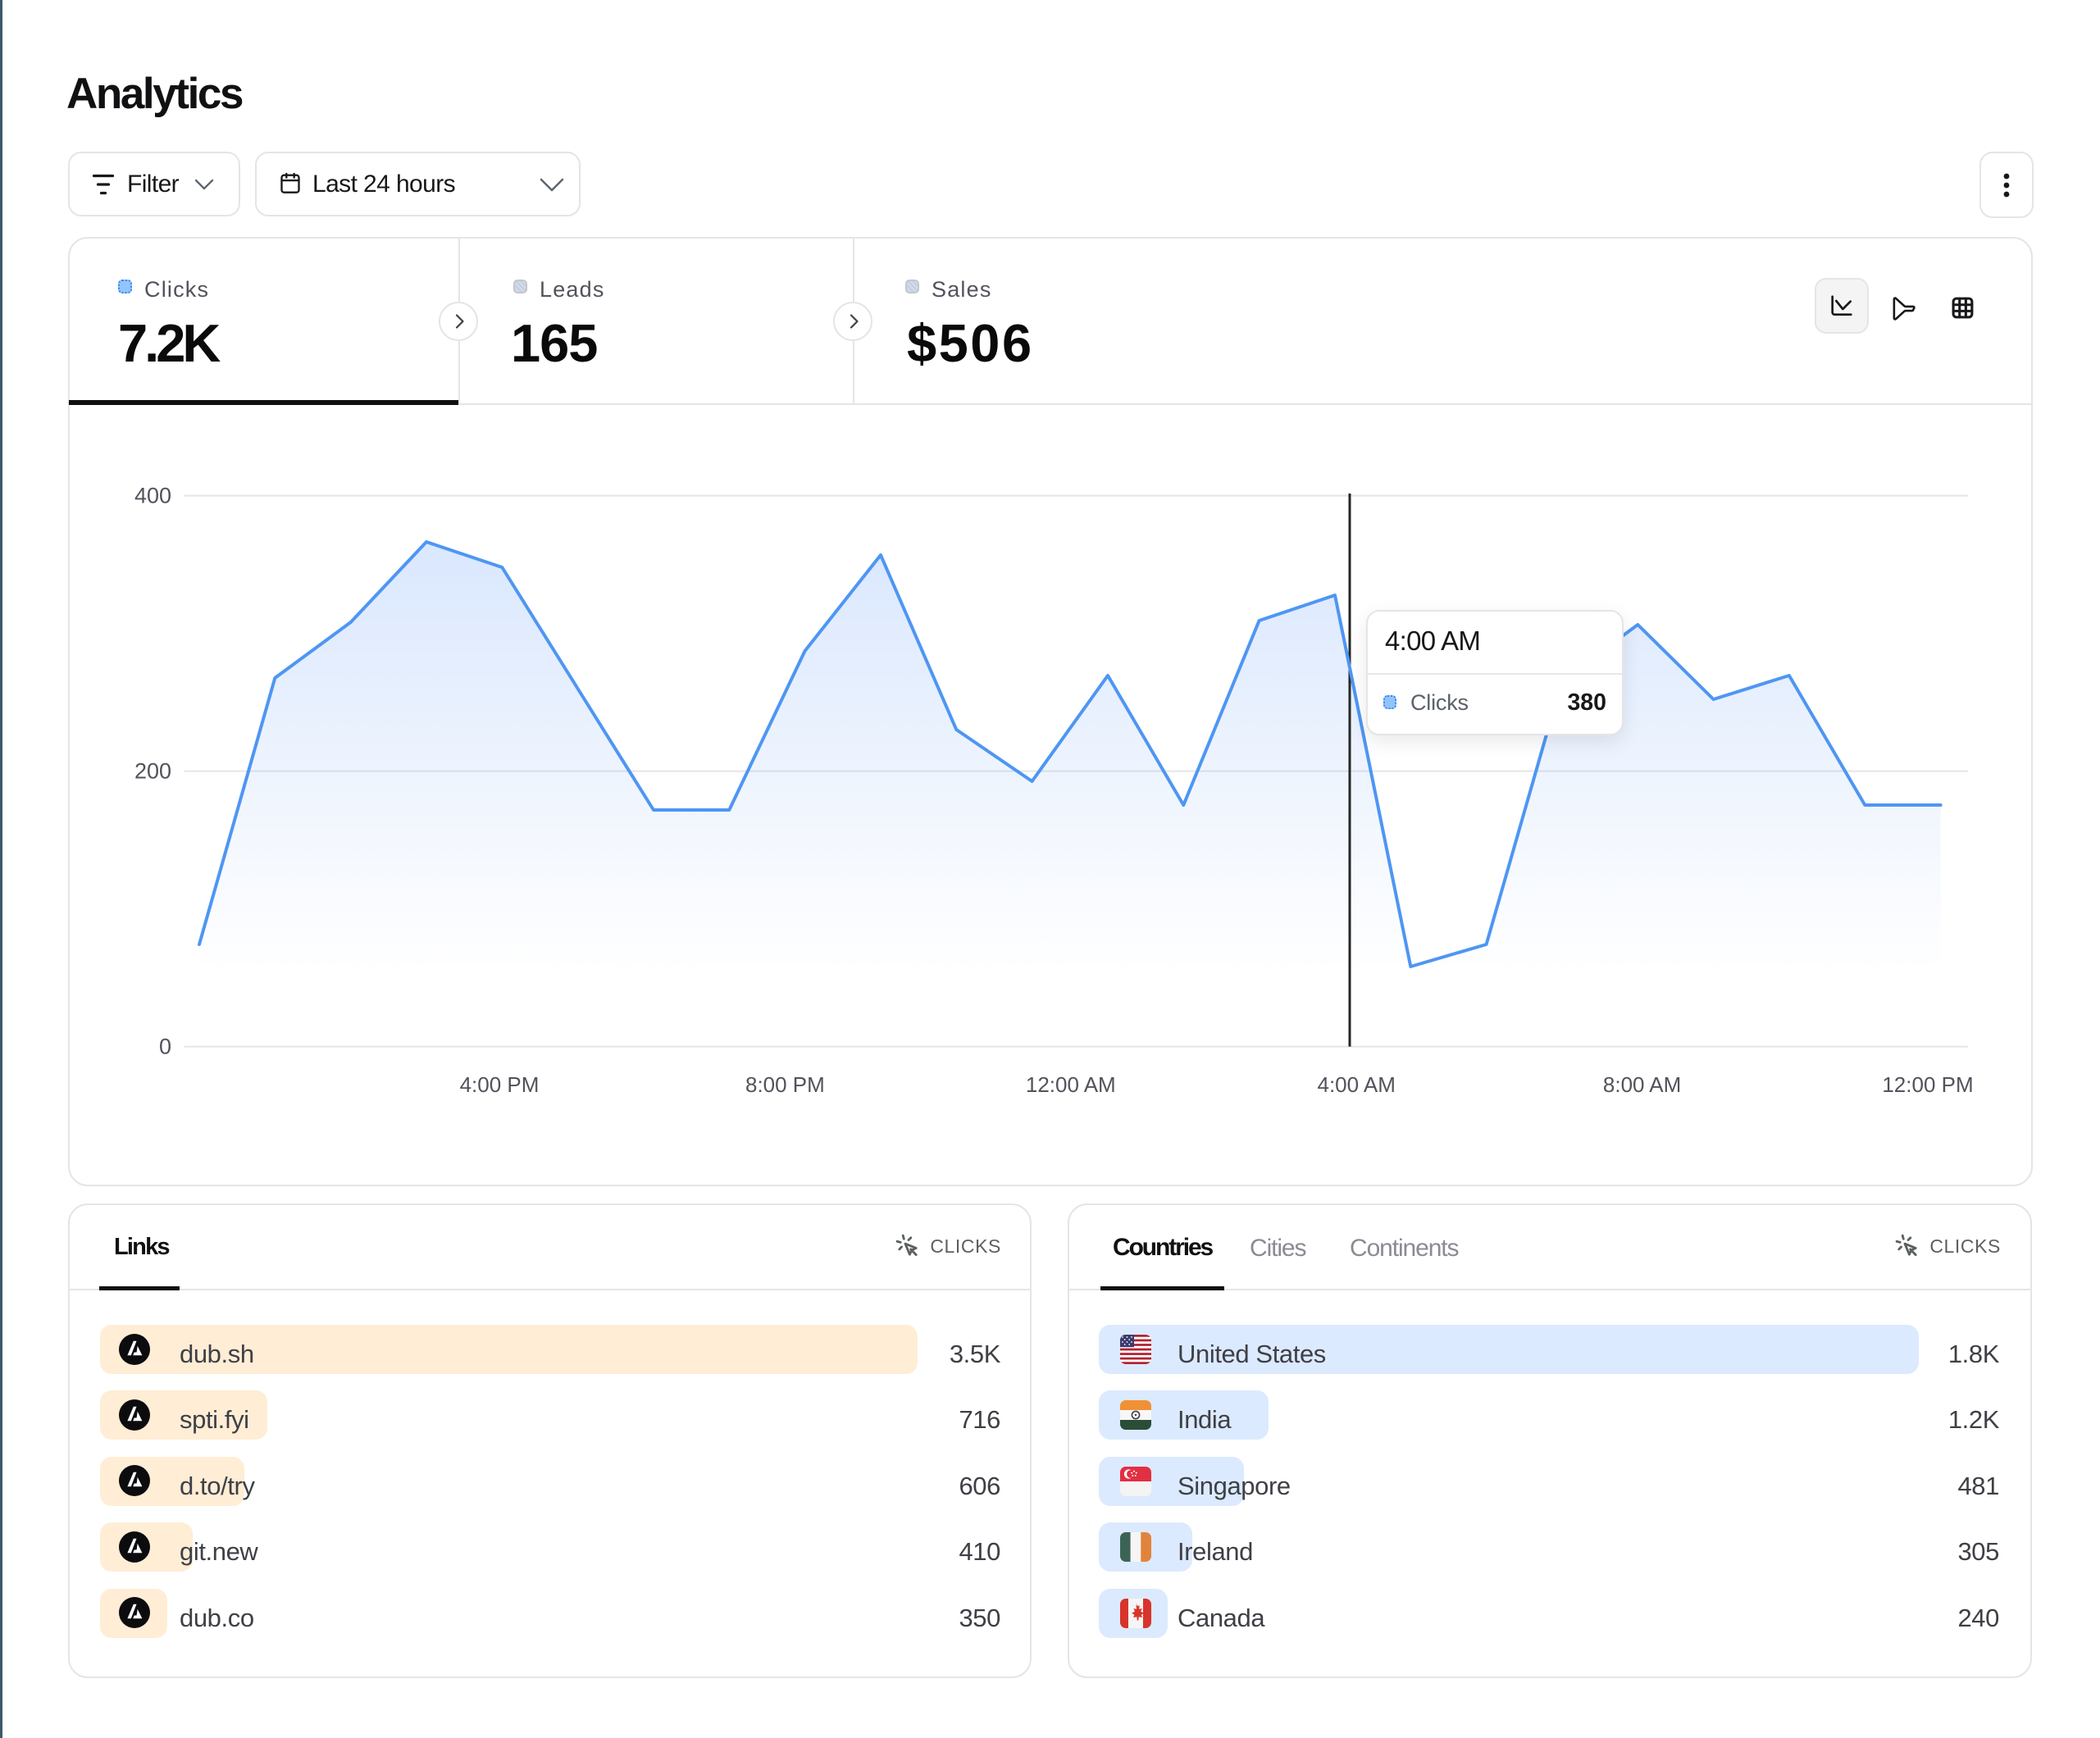  Describe the element at coordinates (152, 771) in the screenshot. I see `svg-text: 200` at that location.